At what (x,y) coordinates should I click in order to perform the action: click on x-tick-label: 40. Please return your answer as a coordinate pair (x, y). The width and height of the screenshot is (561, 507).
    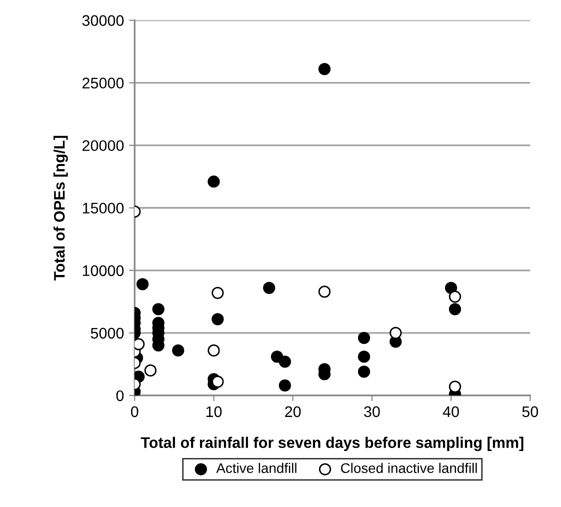
    Looking at the image, I should click on (450, 412).